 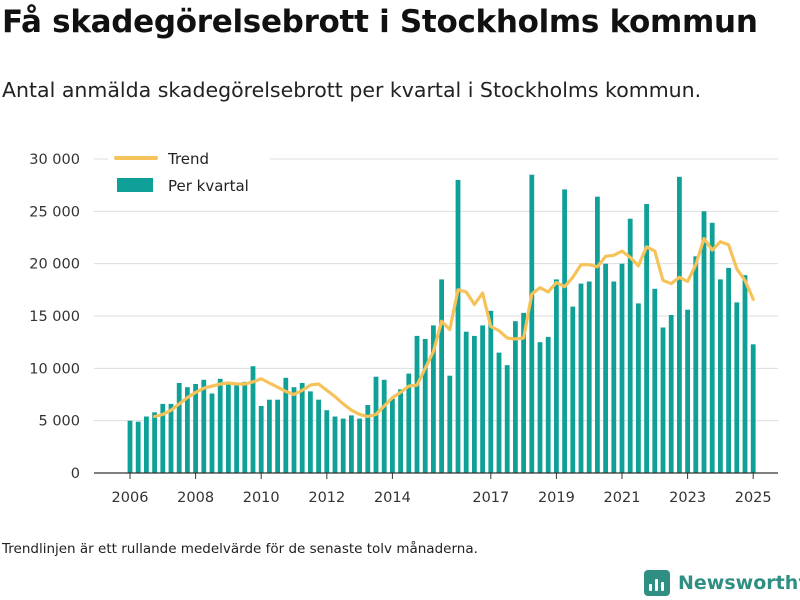 What do you see at coordinates (189, 176) in the screenshot?
I see `legend: Trend Per kvartal` at bounding box center [189, 176].